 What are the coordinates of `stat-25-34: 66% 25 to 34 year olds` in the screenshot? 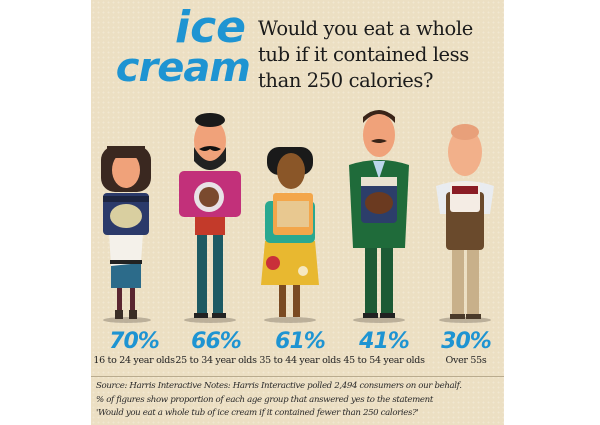 It's located at (216, 349).